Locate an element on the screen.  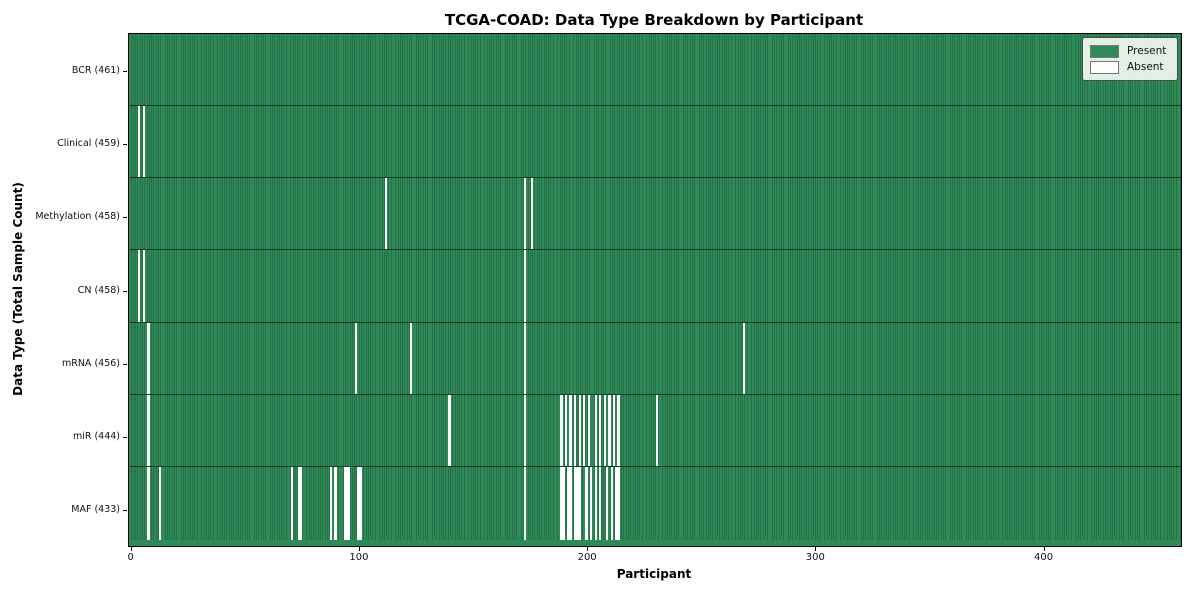
y-tick-label-cn: CN (458) is located at coordinates (98, 290).